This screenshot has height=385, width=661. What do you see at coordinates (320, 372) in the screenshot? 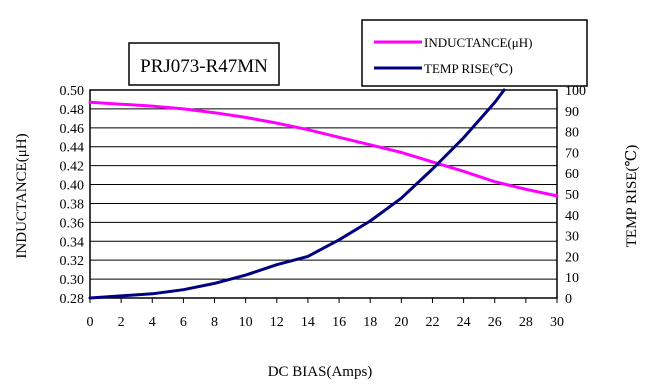
I see `x-axis-title: DC BIAS(Amps)` at bounding box center [320, 372].